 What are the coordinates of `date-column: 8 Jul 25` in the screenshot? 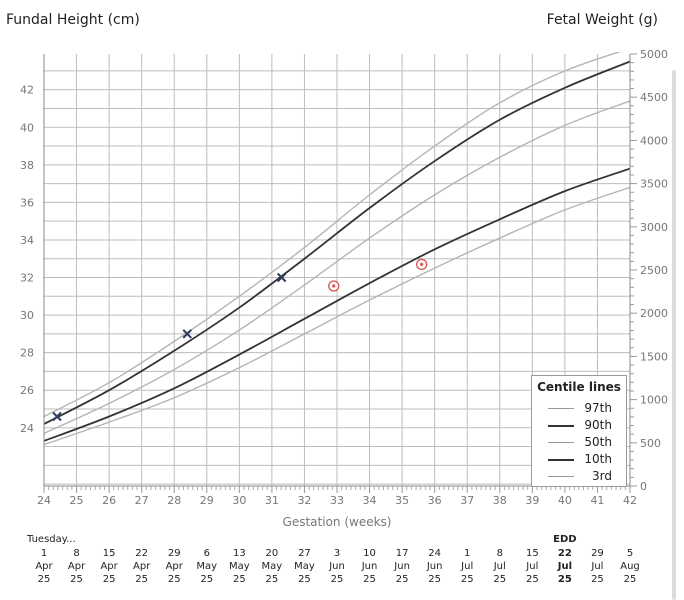 It's located at (500, 566).